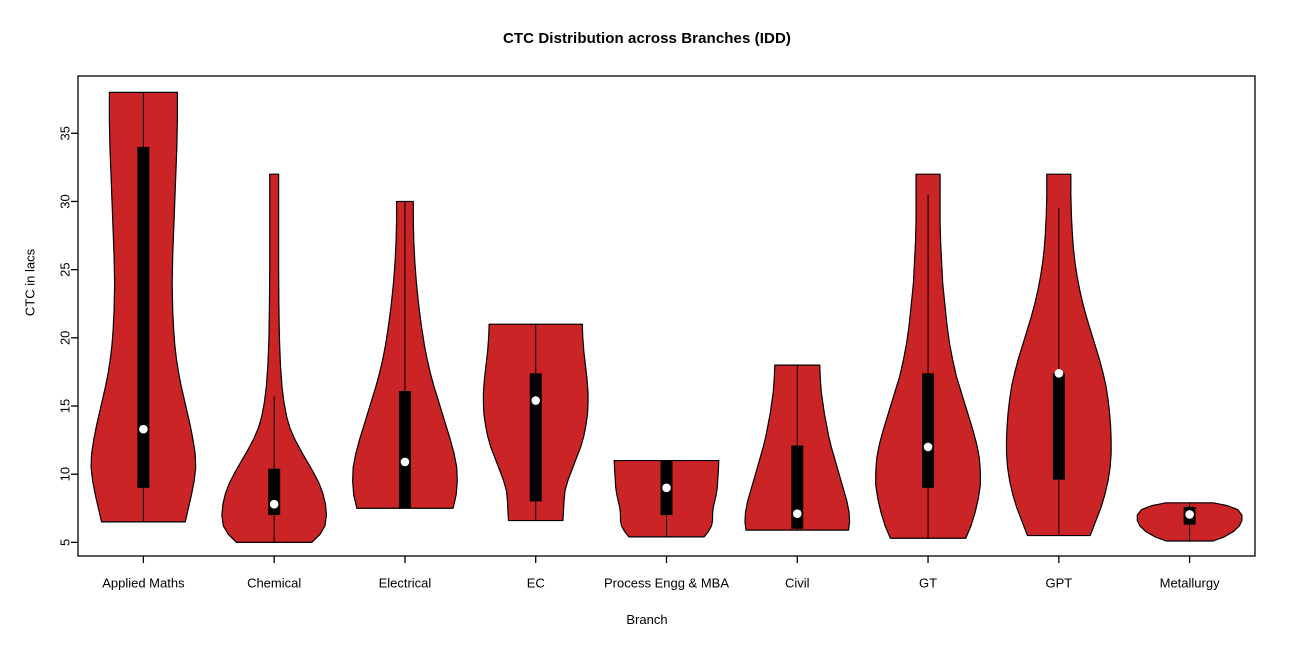 This screenshot has width=1294, height=653. I want to click on violin-ec: EC, so click(535, 457).